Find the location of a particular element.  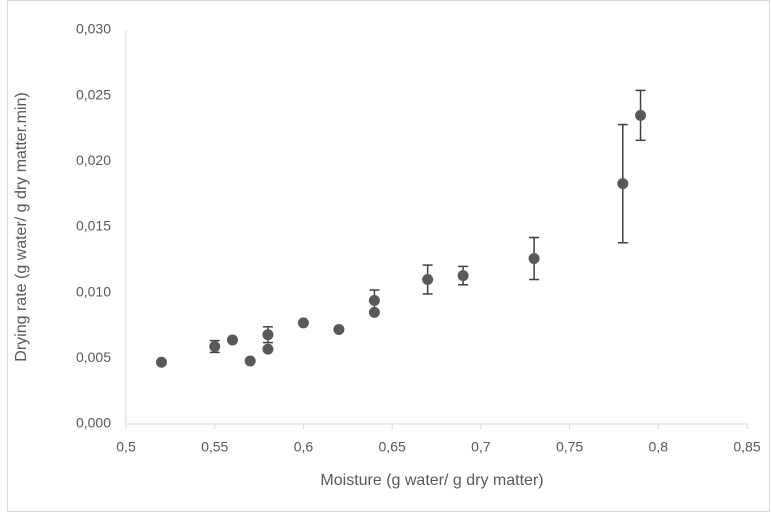

x-tick-label: 0,75 is located at coordinates (569, 447).